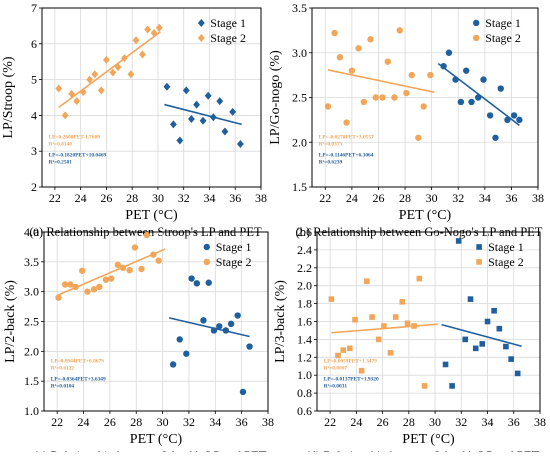 The image size is (550, 457). I want to click on x-tick-label: 36, so click(514, 422).